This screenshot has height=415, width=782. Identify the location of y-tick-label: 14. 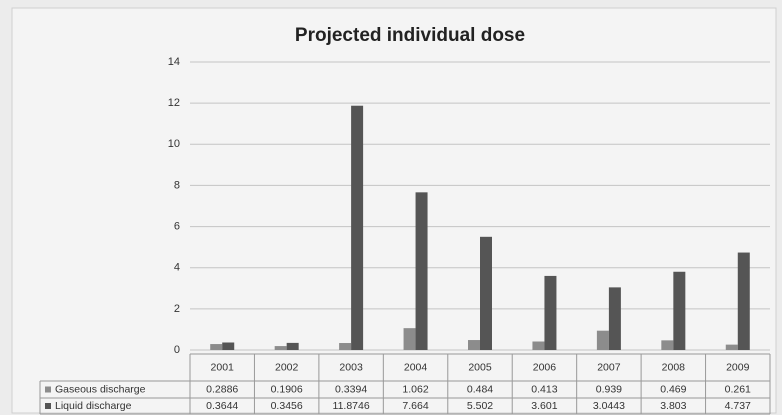
(174, 62).